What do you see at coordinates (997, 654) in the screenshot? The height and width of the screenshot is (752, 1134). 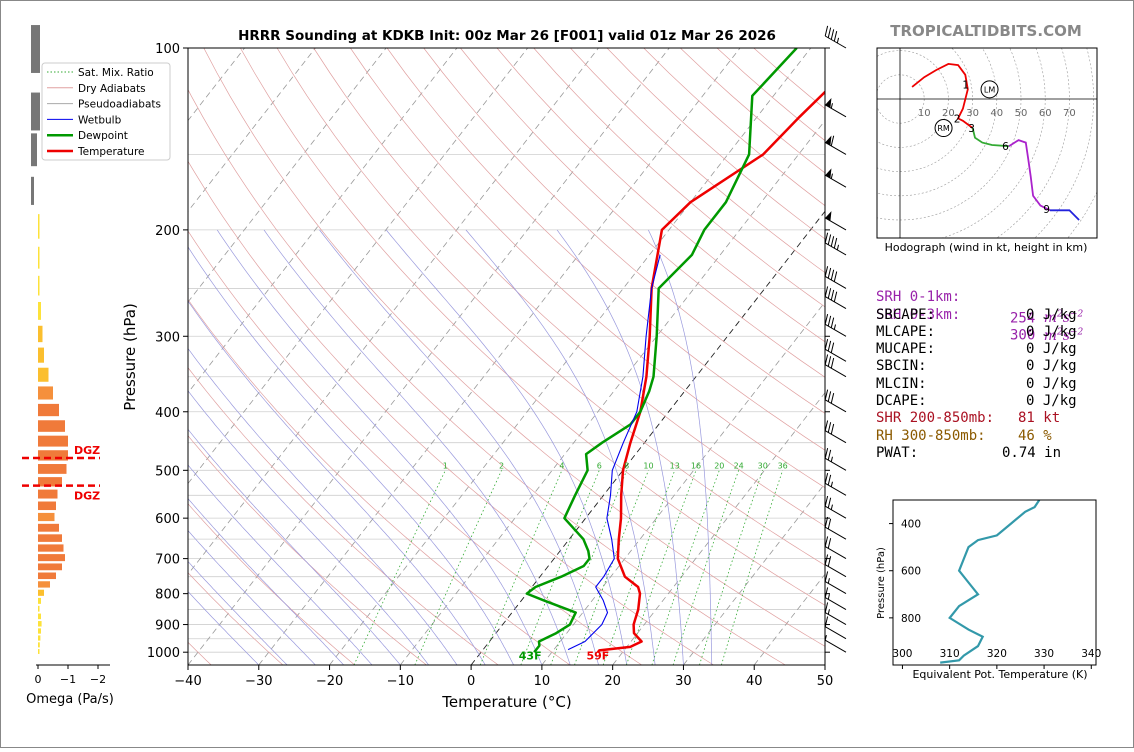 I see `theta-x-tick-label: 320` at bounding box center [997, 654].